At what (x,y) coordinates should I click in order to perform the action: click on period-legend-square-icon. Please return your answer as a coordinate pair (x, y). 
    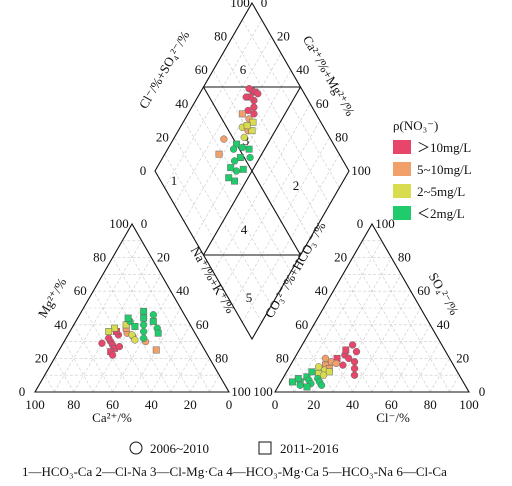
    Looking at the image, I should click on (265, 448).